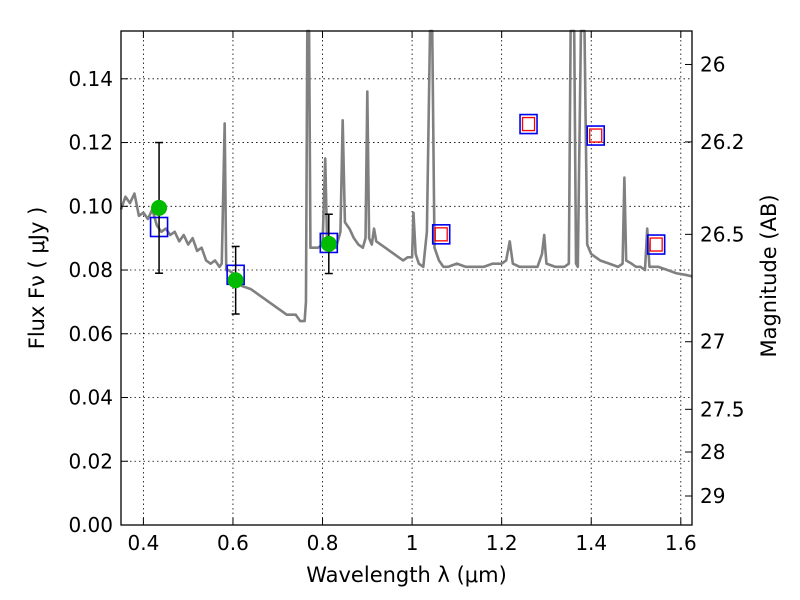 This screenshot has width=800, height=600. I want to click on x-axis-label: Wavelength λ (μm), so click(406, 575).